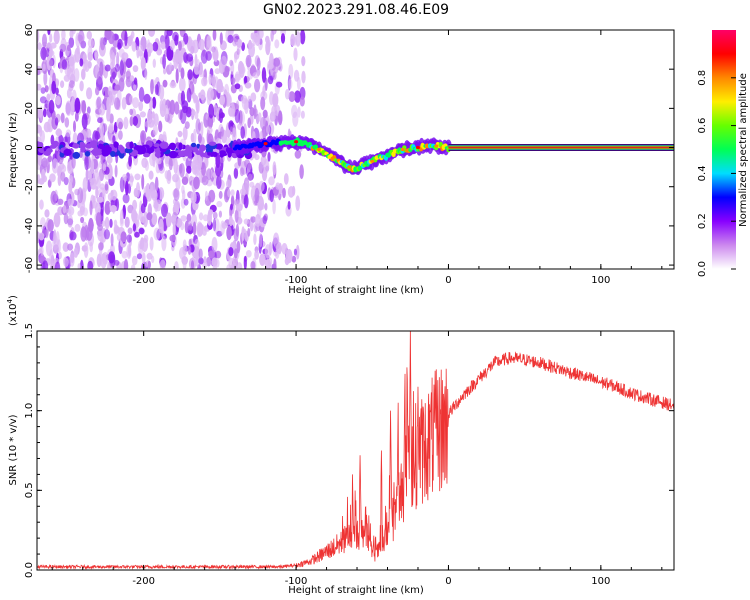  Describe the element at coordinates (702, 269) in the screenshot. I see `colorbar-tick-label: 0.0` at that location.